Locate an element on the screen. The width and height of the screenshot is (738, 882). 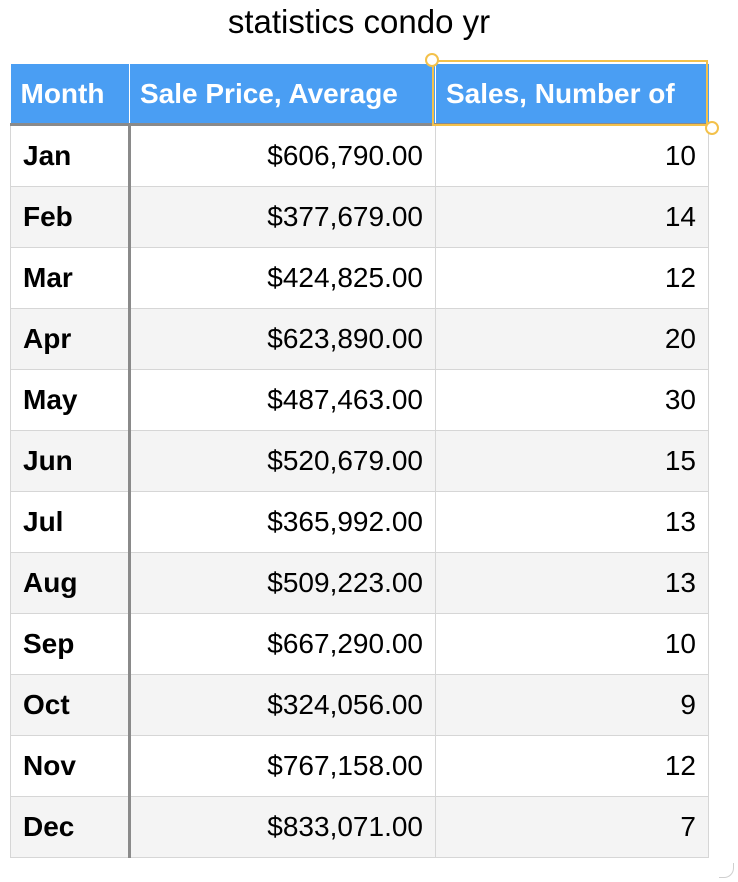
table-row: Mar $424,825.00 12 is located at coordinates (359, 278).